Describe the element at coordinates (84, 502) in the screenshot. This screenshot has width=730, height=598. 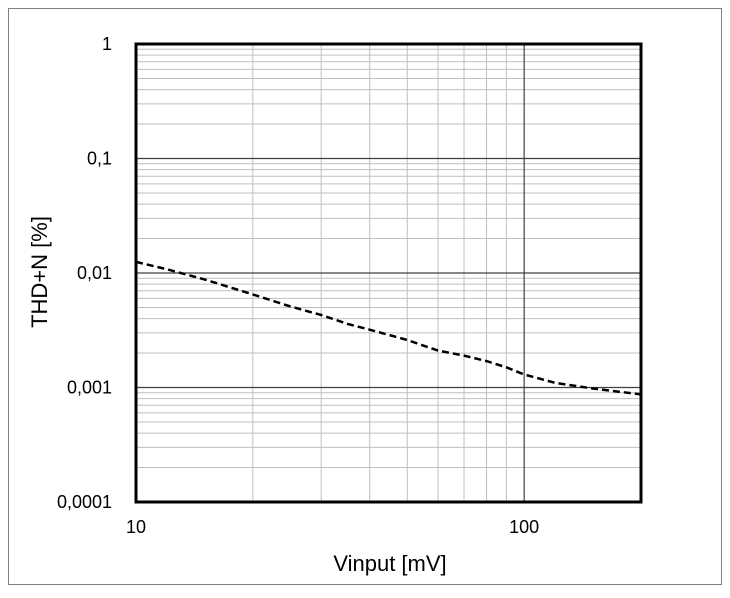
I see `y-tick-label: 0,0001` at that location.